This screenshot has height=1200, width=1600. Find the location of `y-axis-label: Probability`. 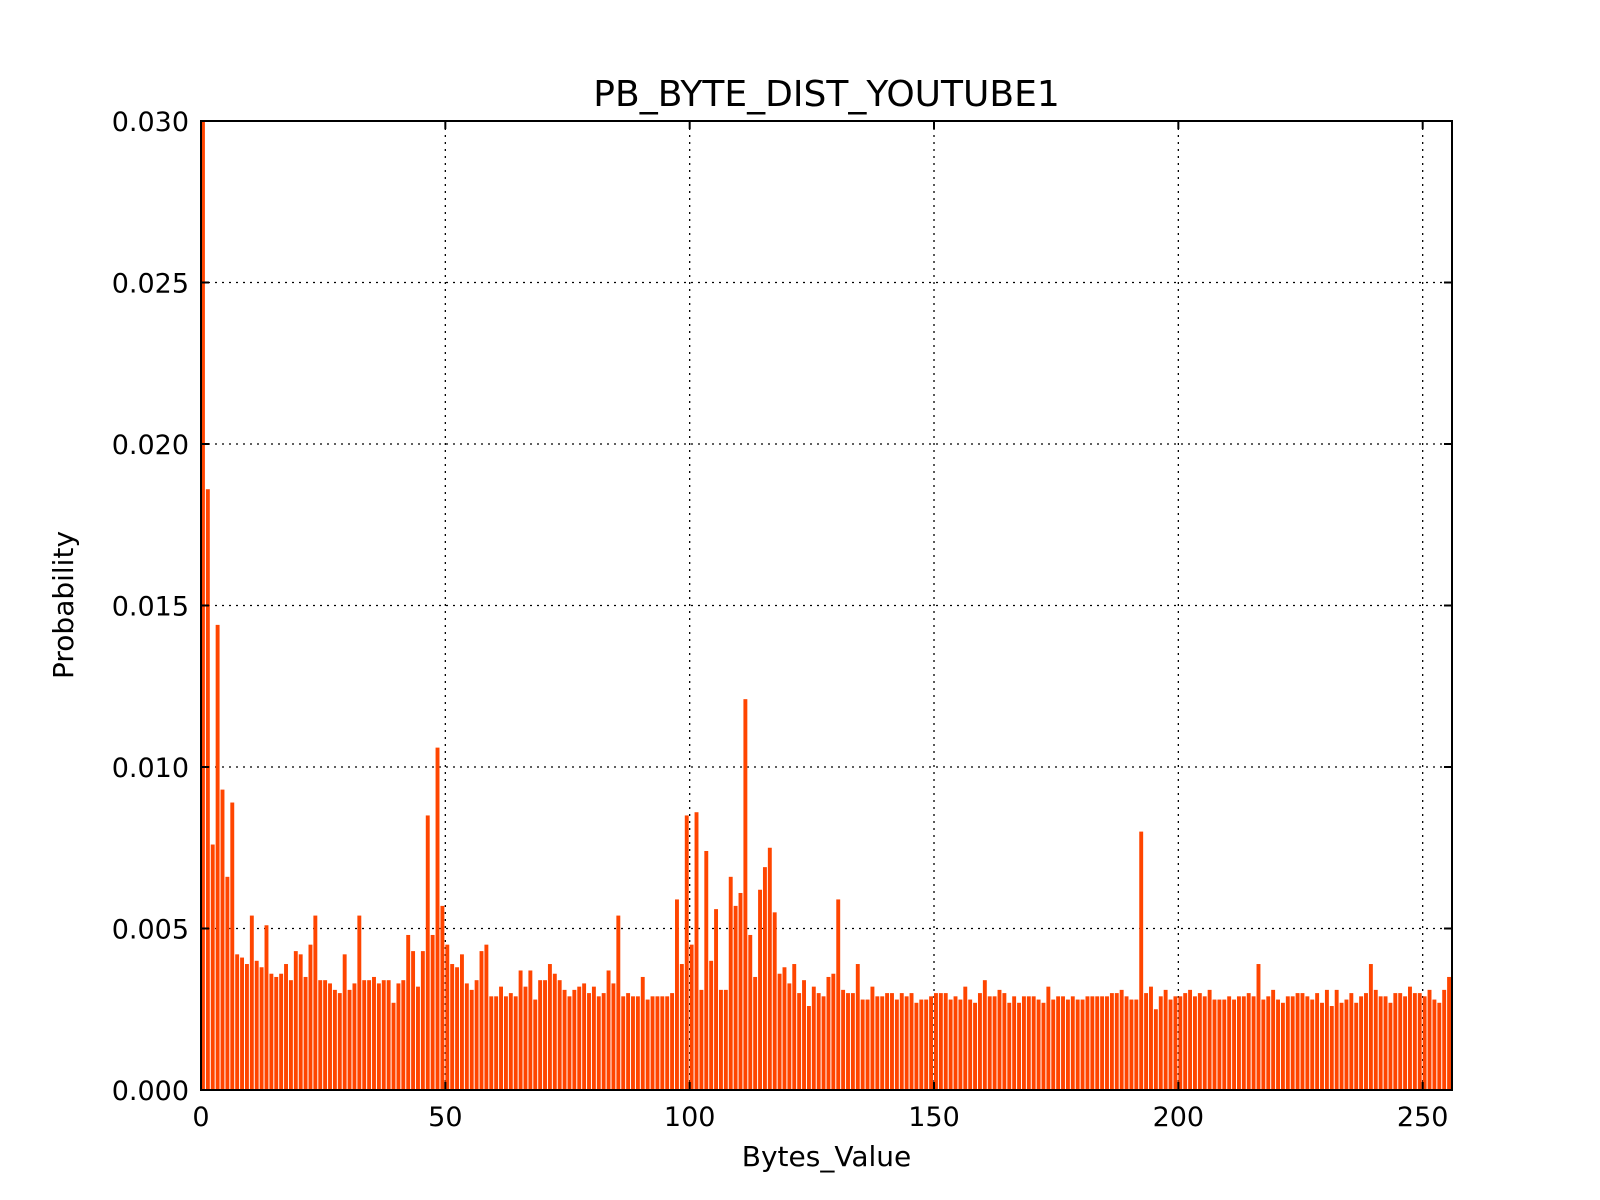

y-axis-label: Probability is located at coordinates (63, 605).